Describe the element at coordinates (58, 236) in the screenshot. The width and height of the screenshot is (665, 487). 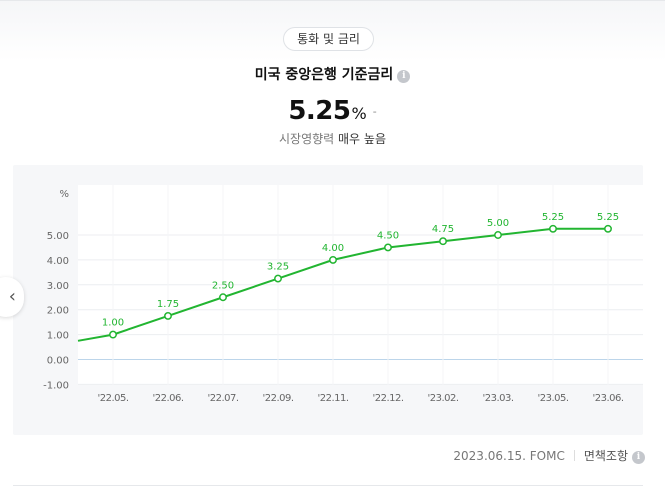
I see `y-tick-label: 5.00` at that location.